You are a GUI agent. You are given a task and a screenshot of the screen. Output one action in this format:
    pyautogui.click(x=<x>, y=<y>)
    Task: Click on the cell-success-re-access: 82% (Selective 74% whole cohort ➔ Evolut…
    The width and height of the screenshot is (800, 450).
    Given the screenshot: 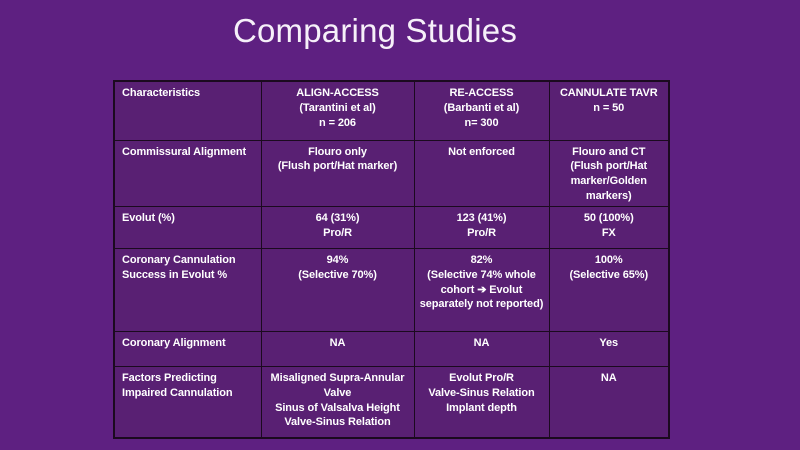 What is the action you would take?
    pyautogui.click(x=481, y=289)
    